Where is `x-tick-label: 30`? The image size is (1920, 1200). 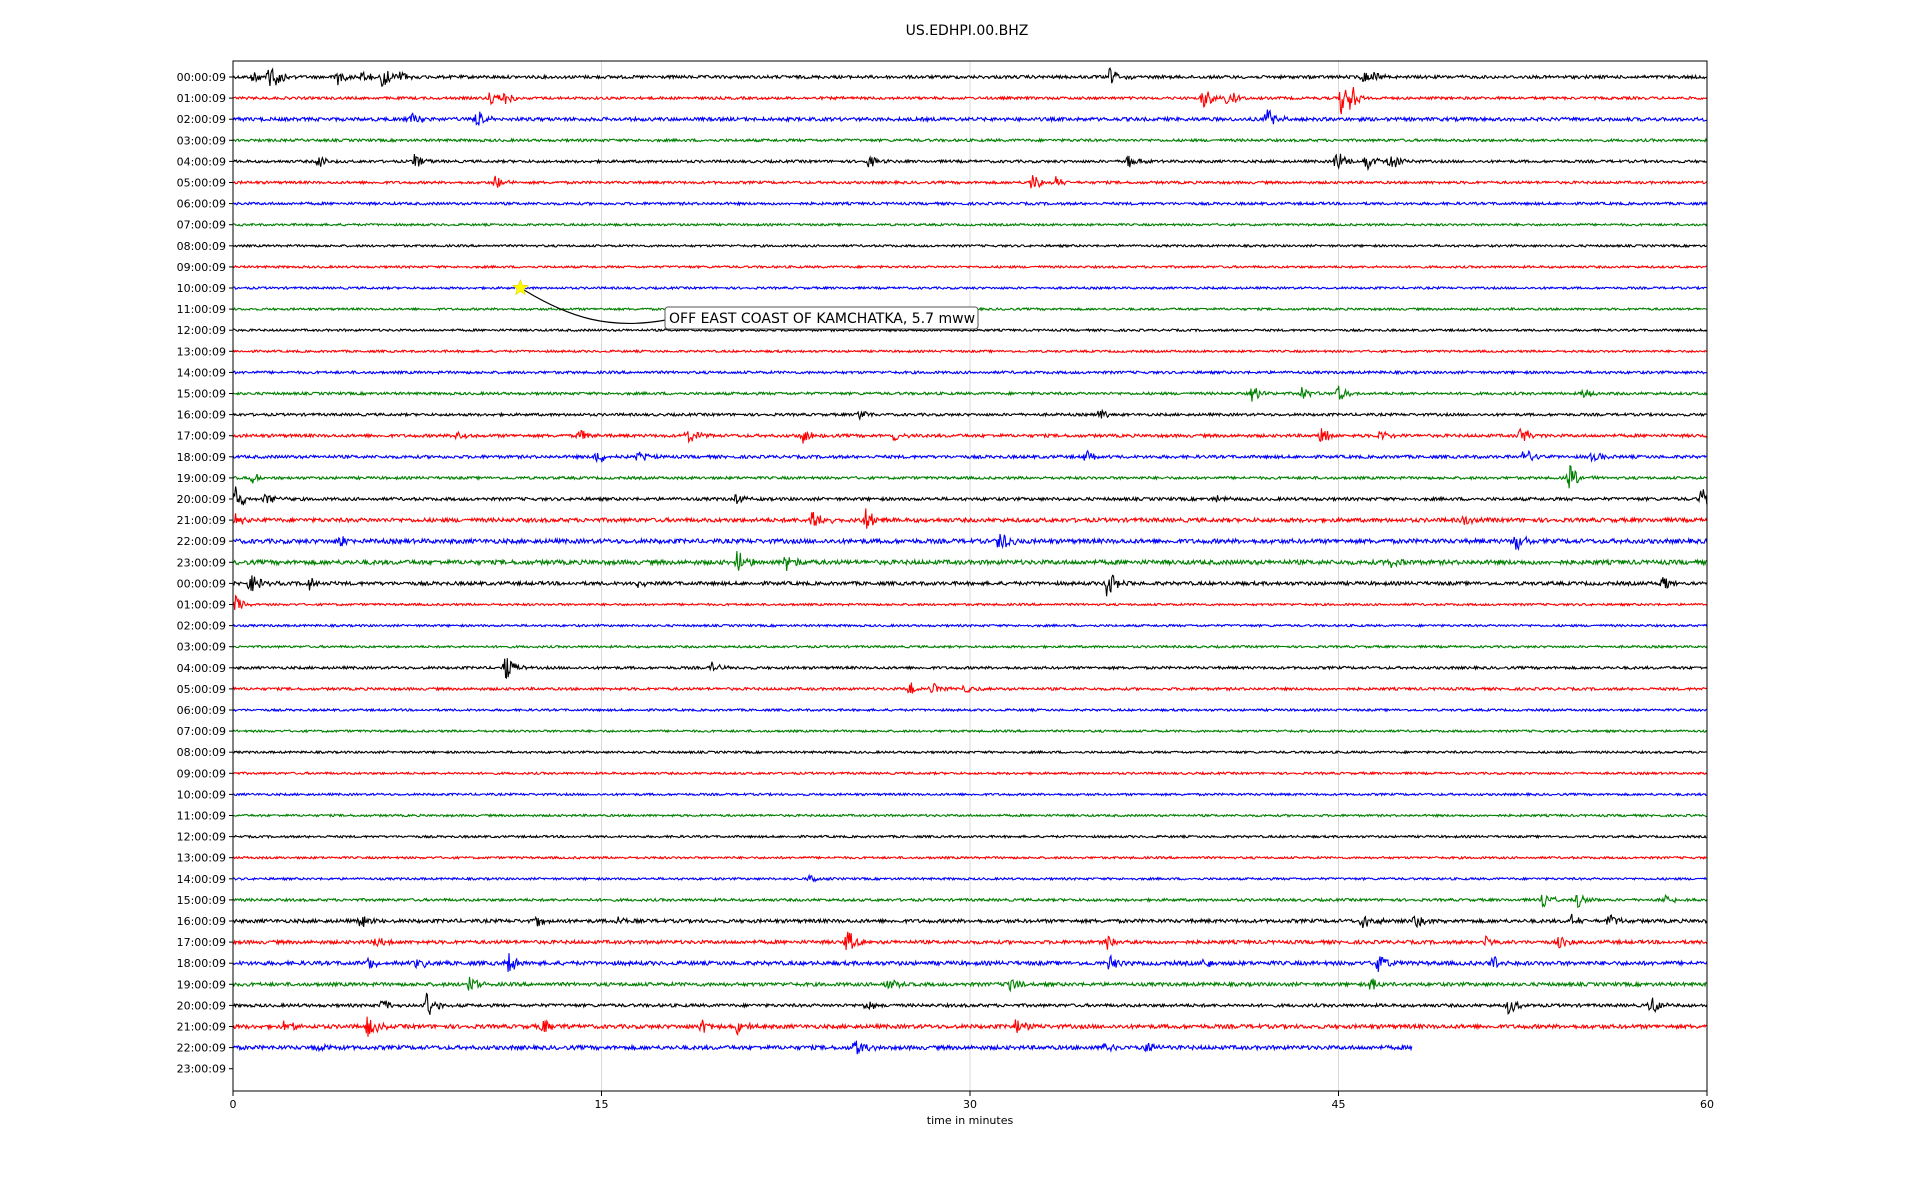 x-tick-label: 30 is located at coordinates (970, 1104).